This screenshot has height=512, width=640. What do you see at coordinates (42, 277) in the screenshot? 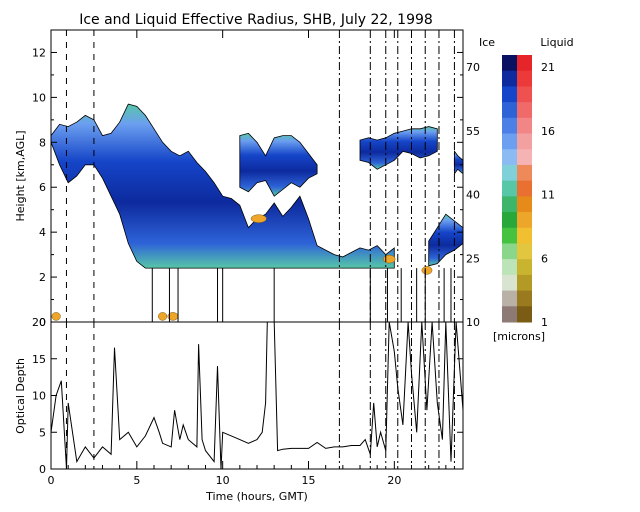
I see `height-tick-label: 2` at bounding box center [42, 277].